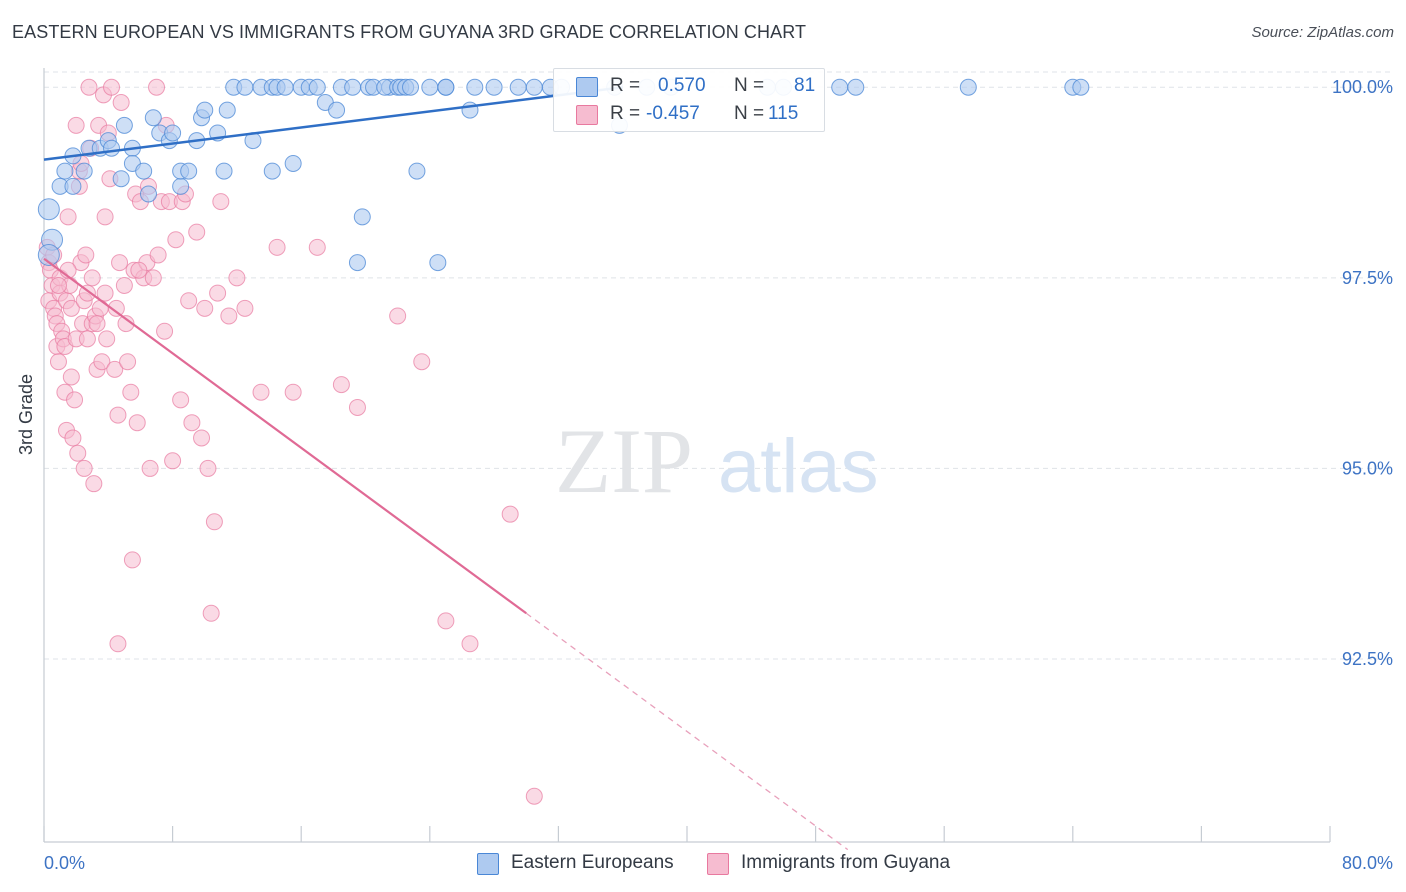 This screenshot has height=892, width=1406. What do you see at coordinates (687, 731) in the screenshot?
I see `guyana-trend-extension` at bounding box center [687, 731].